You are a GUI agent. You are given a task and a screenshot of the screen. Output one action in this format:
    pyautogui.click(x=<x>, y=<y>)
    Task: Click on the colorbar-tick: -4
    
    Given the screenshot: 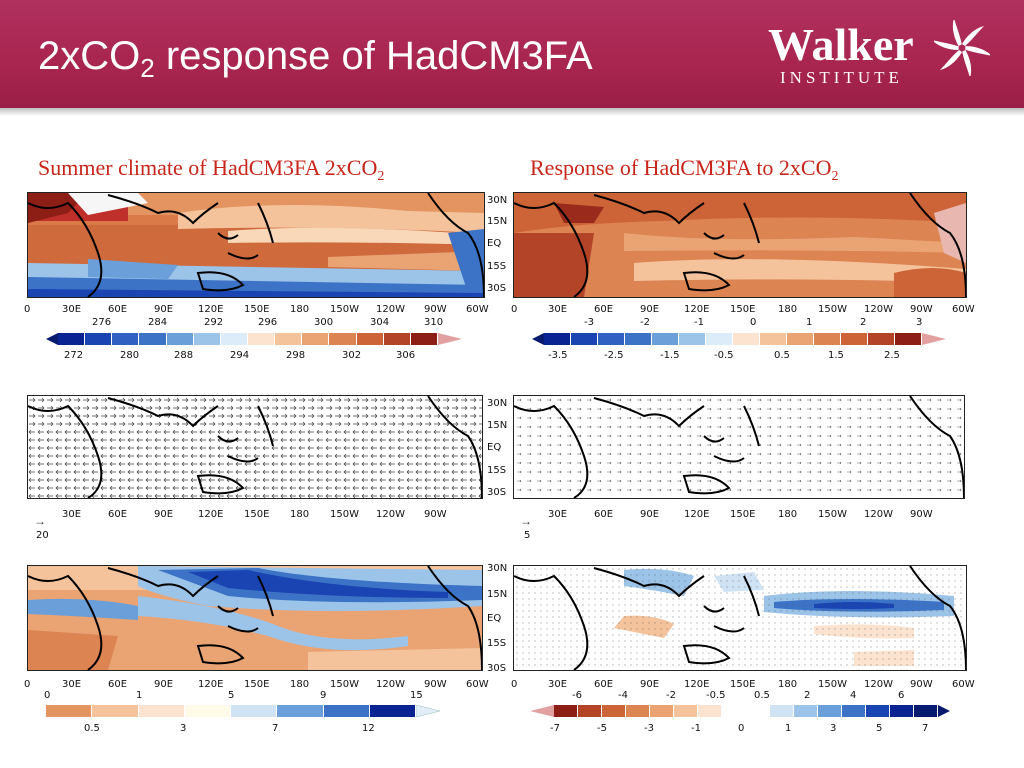 What is the action you would take?
    pyautogui.click(x=623, y=695)
    